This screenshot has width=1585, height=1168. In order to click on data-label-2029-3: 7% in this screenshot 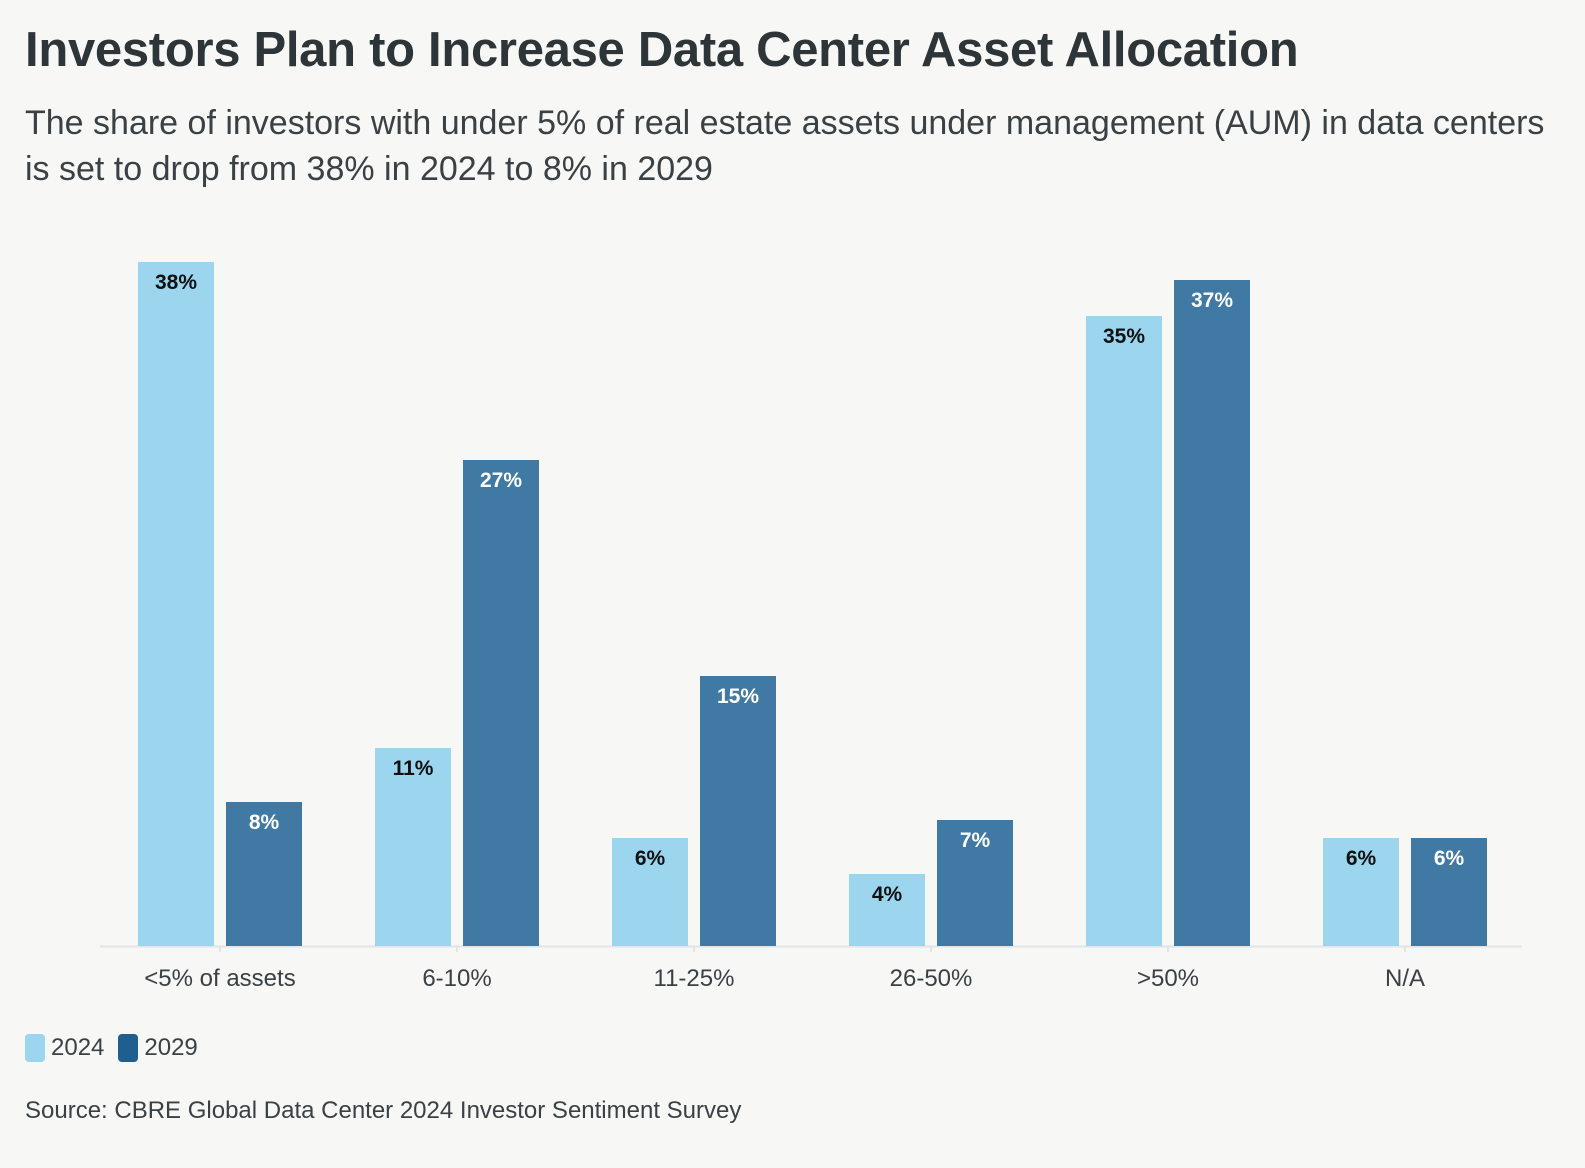, I will do `click(975, 840)`.